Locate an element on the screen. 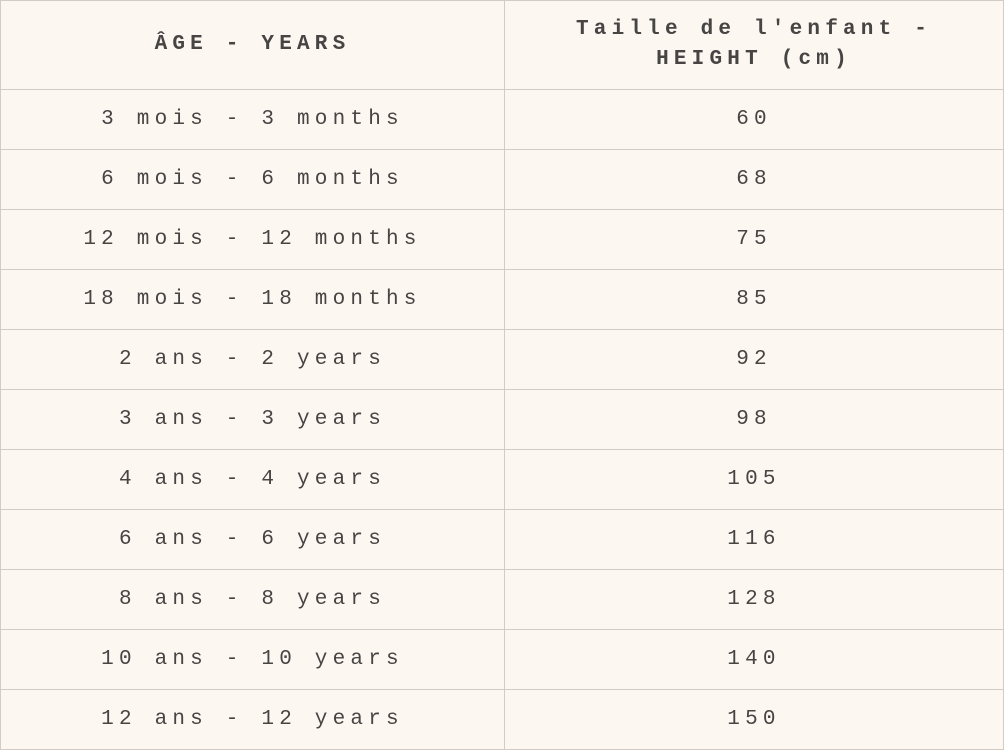 The height and width of the screenshot is (750, 1004). age-cell: 12 mois - 12 months is located at coordinates (252, 239).